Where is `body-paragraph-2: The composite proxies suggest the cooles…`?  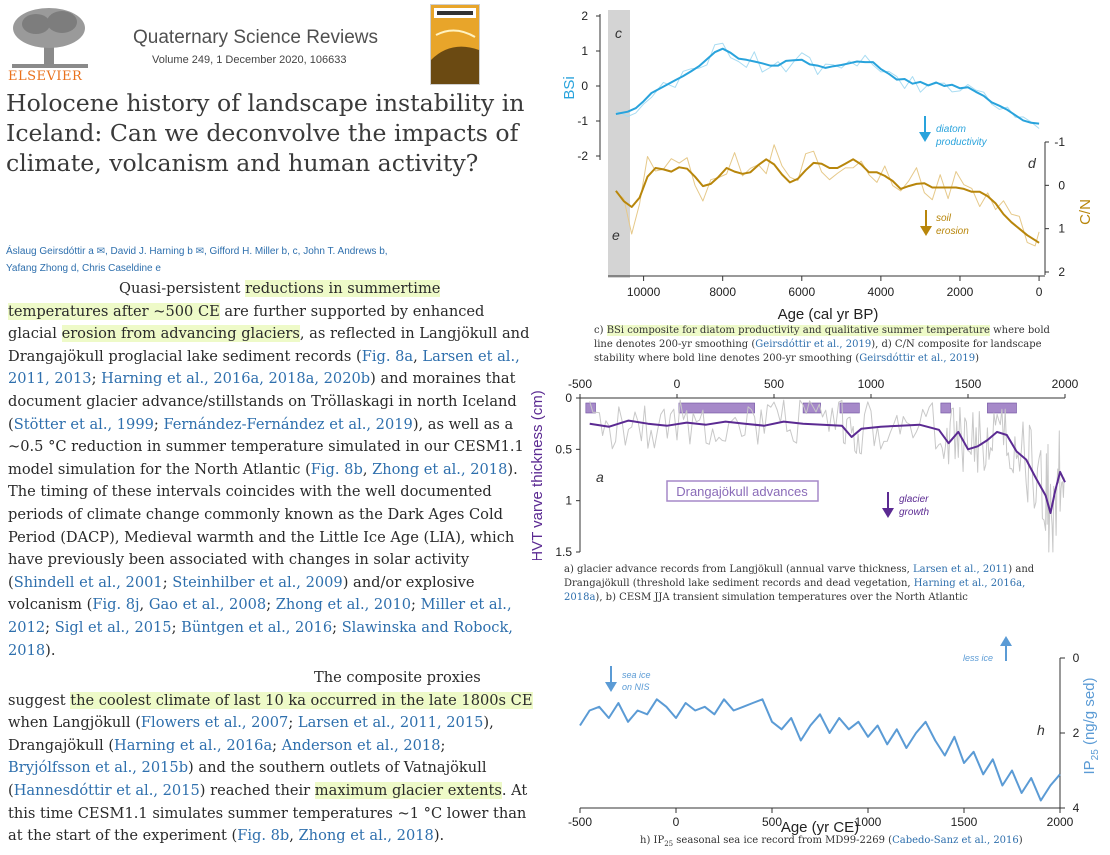 body-paragraph-2: The composite proxies suggest the cooles… is located at coordinates (270, 757).